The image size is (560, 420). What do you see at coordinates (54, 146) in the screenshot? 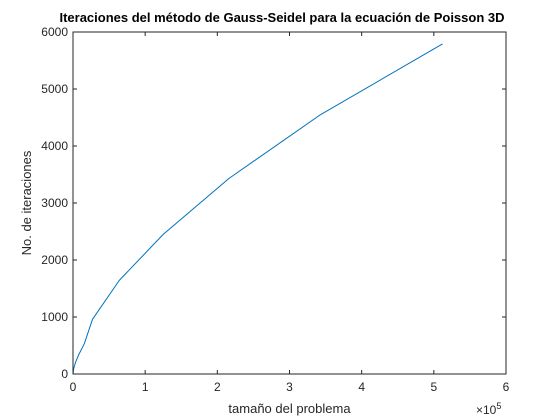
I see `y-tick-label: 4000` at bounding box center [54, 146].